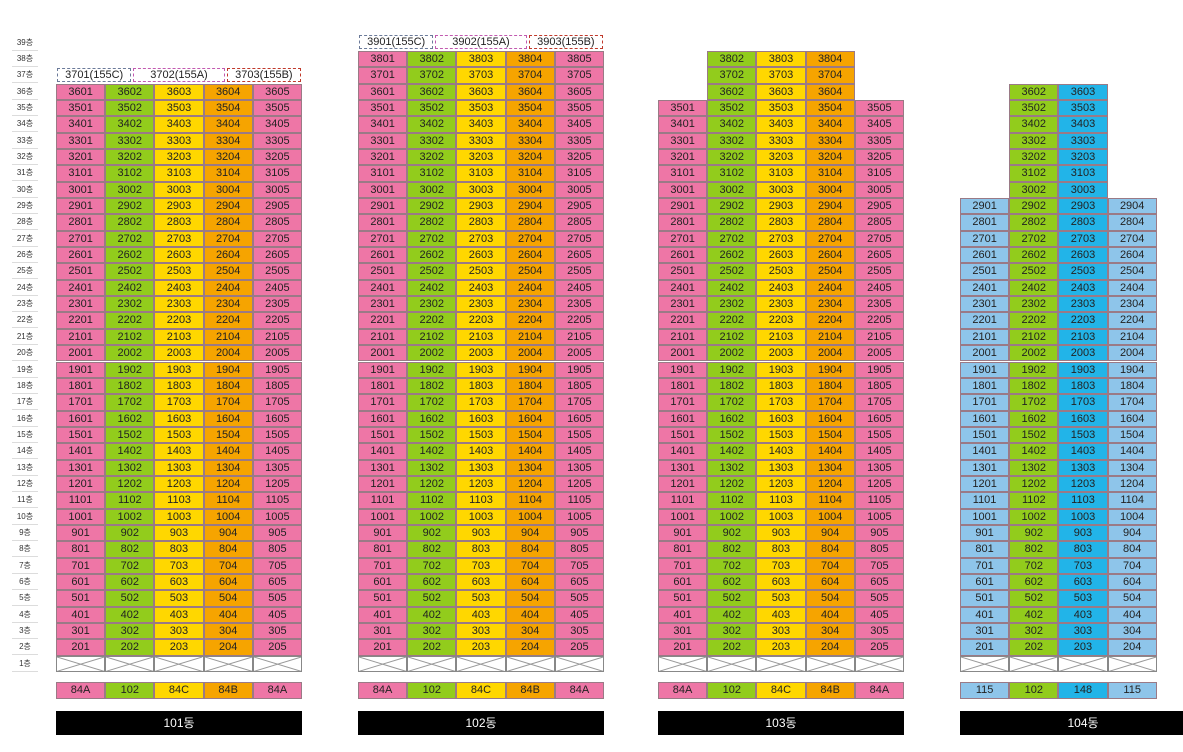 The height and width of the screenshot is (752, 1183). Describe the element at coordinates (781, 723) in the screenshot. I see `building-name-bar: 103동` at that location.